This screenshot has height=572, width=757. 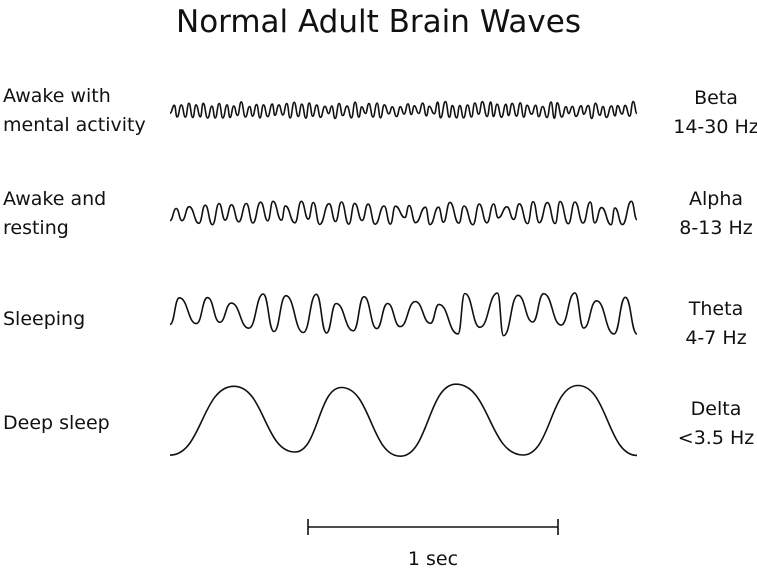 What do you see at coordinates (403, 110) in the screenshot?
I see `beta-wave` at bounding box center [403, 110].